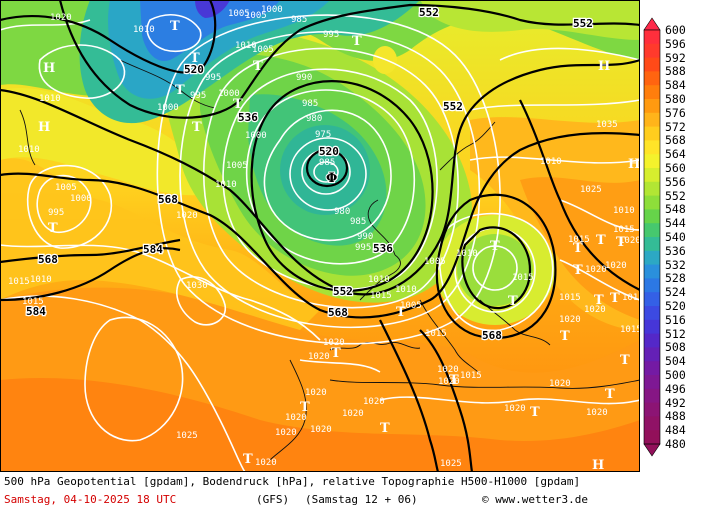 This screenshot has width=704, height=513. What do you see at coordinates (329, 151) in the screenshot?
I see `geopotential-label: 520` at bounding box center [329, 151].